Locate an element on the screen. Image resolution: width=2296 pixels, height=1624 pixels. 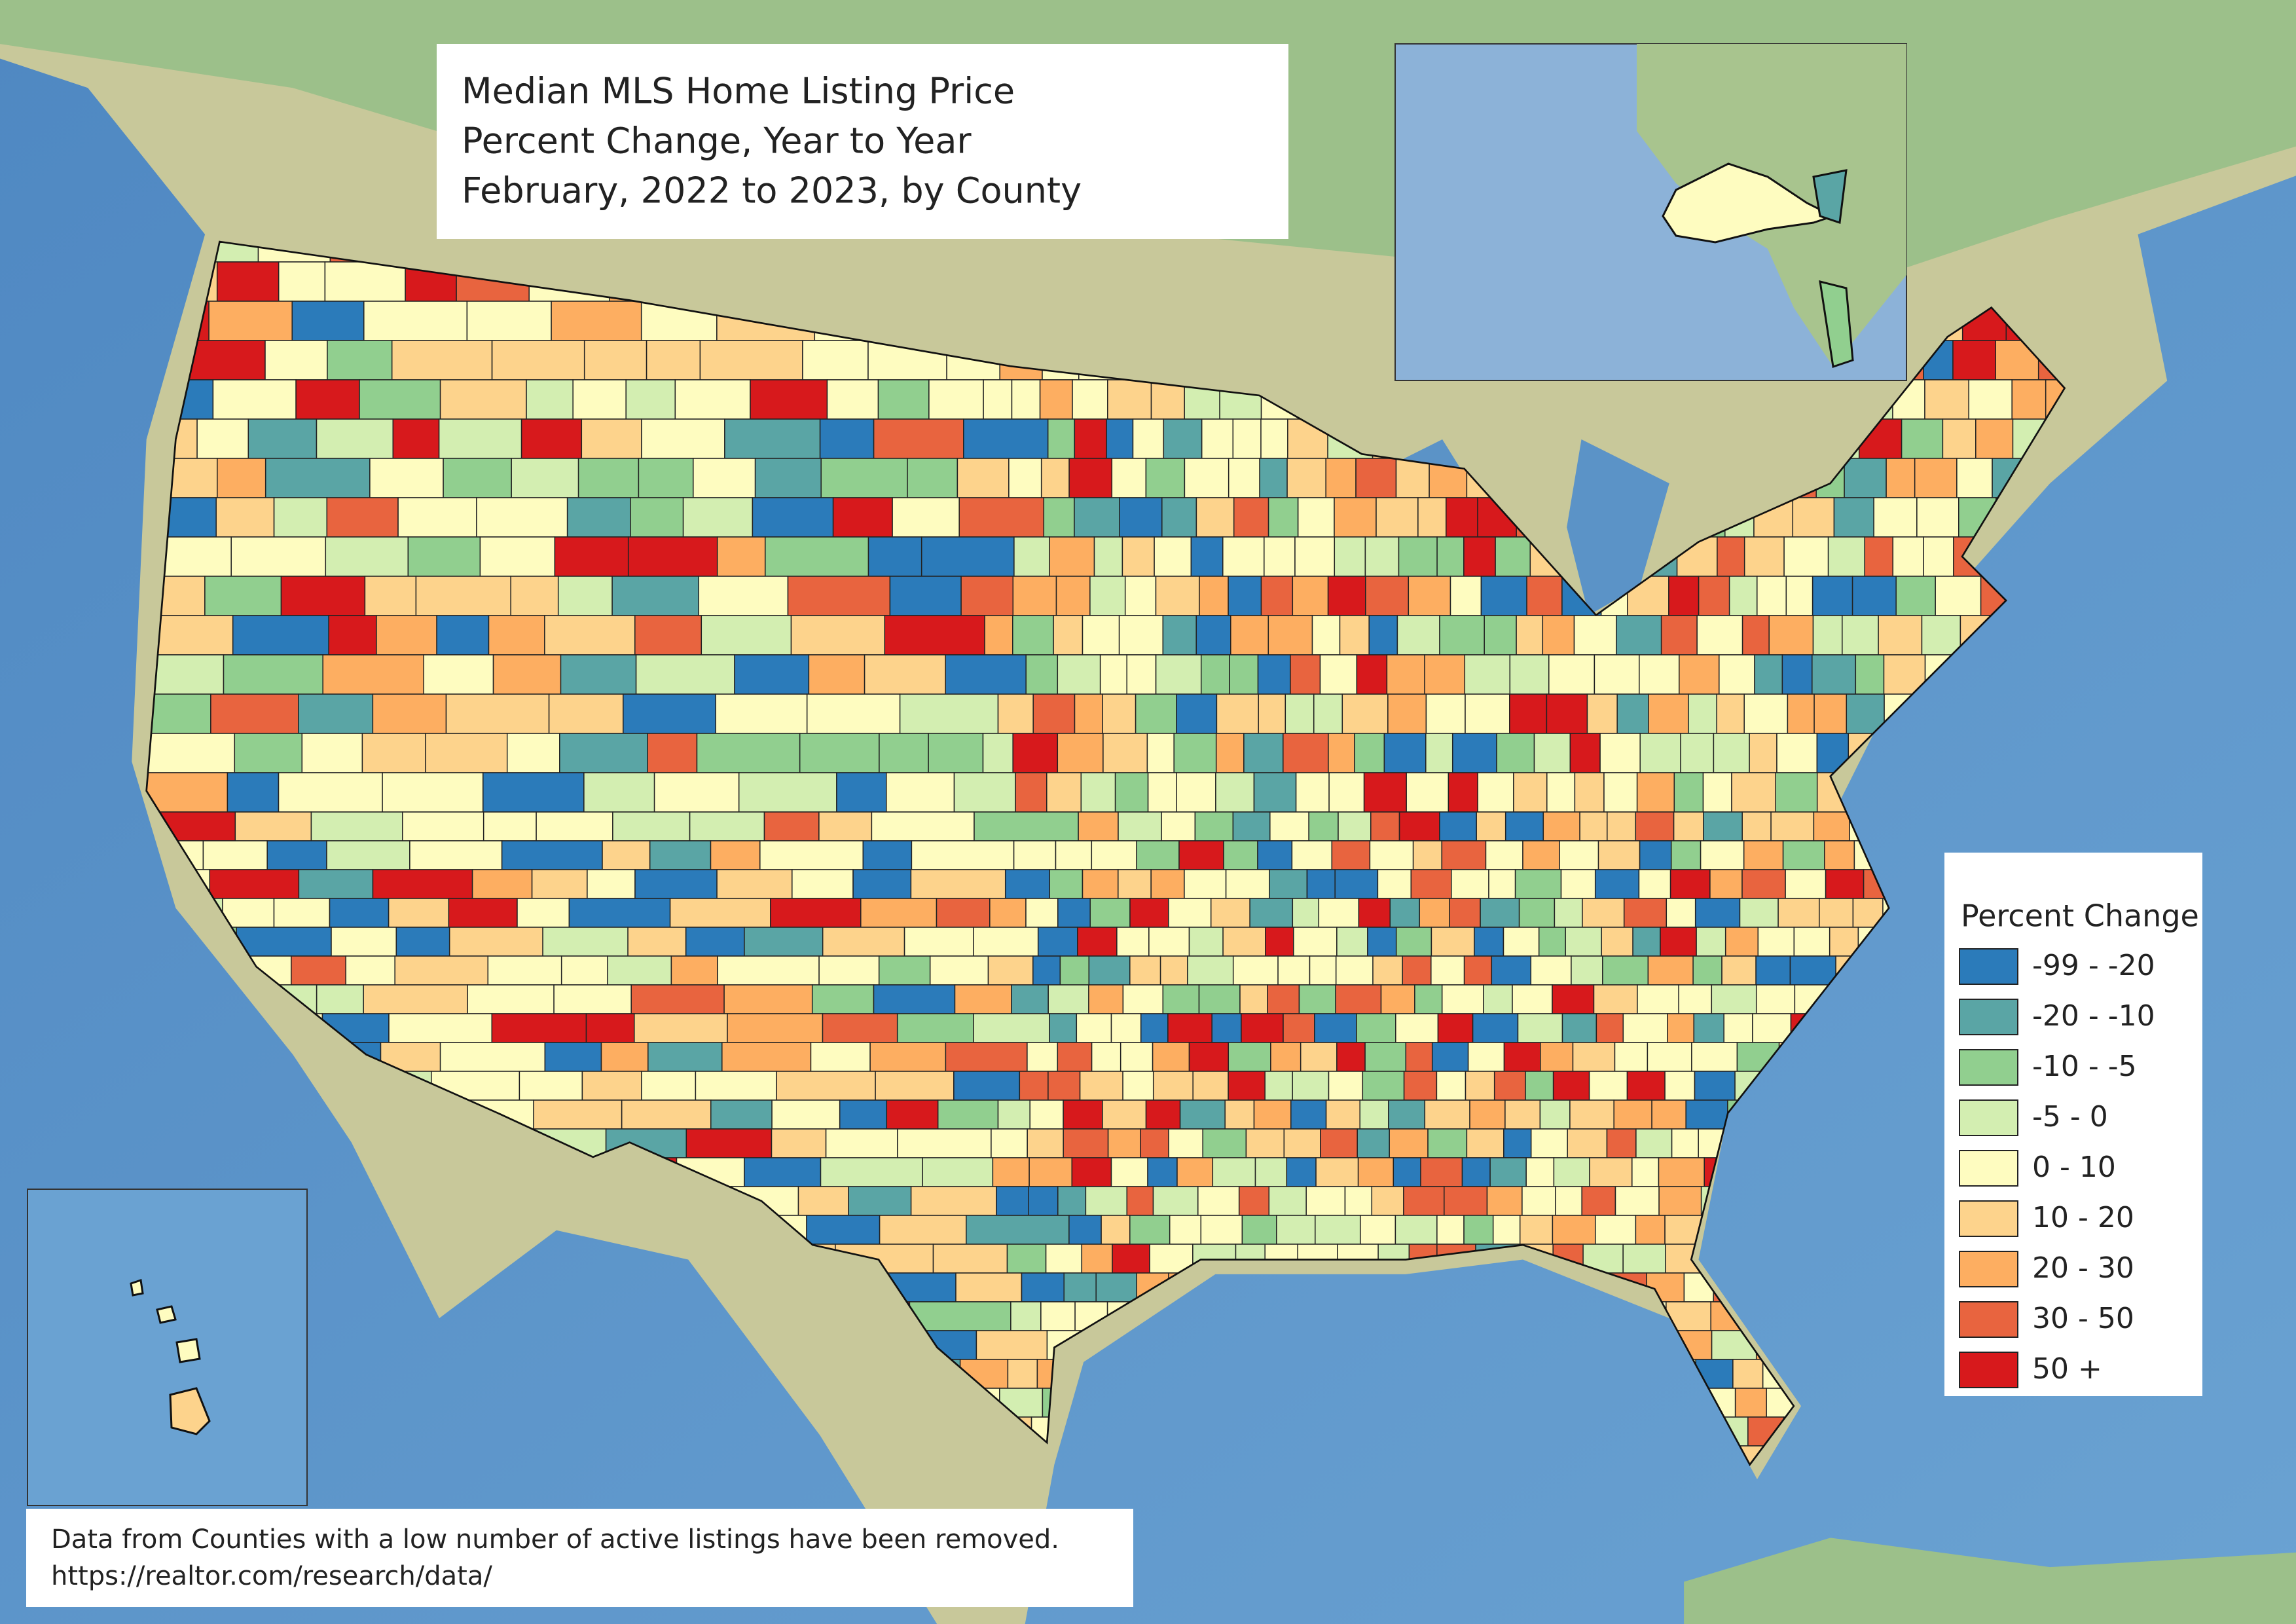
alaska-inset is located at coordinates (1650, 212).